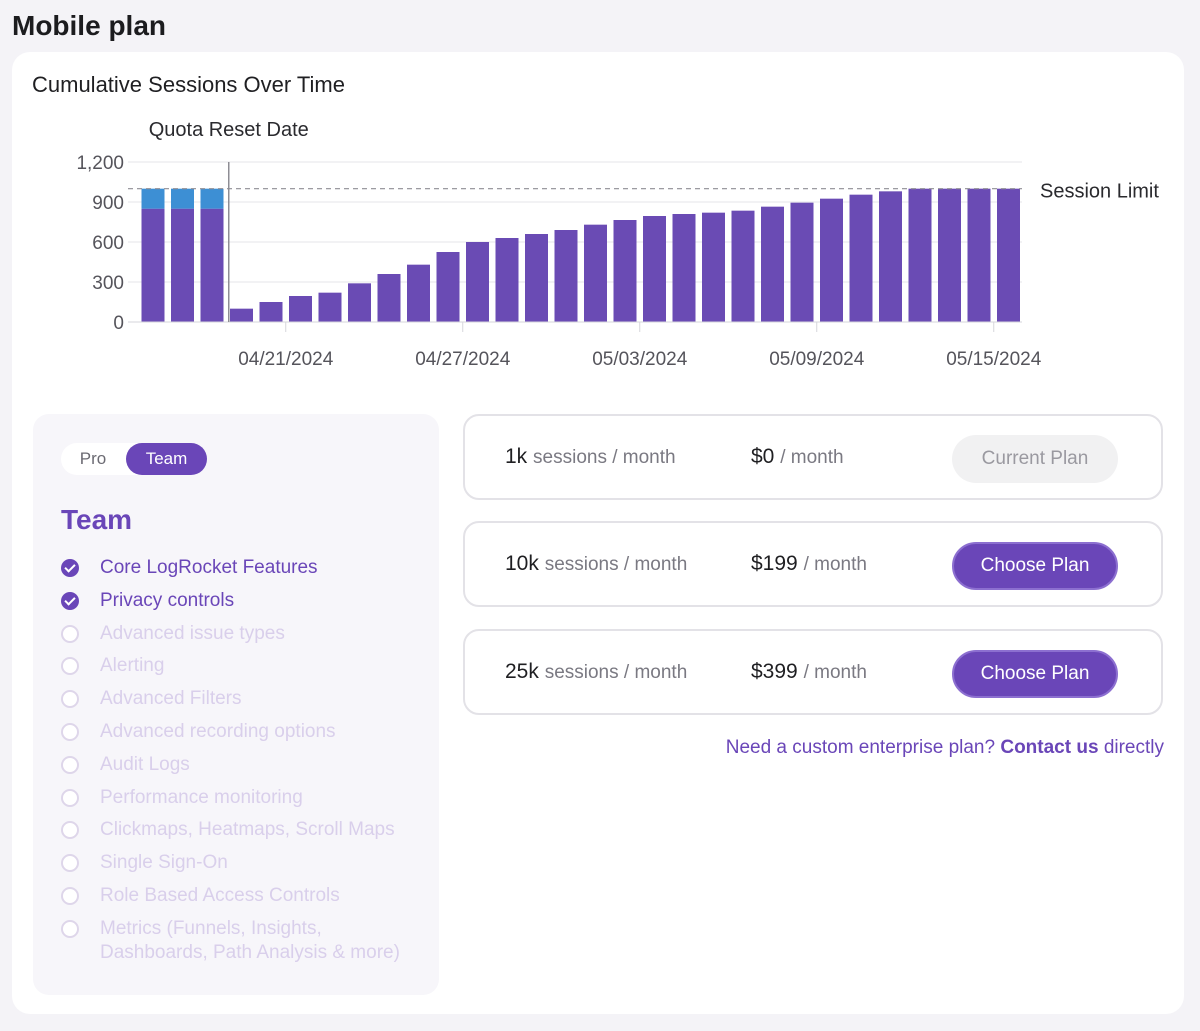 The width and height of the screenshot is (1200, 1031). I want to click on plan-sessions-value: 10k, so click(522, 563).